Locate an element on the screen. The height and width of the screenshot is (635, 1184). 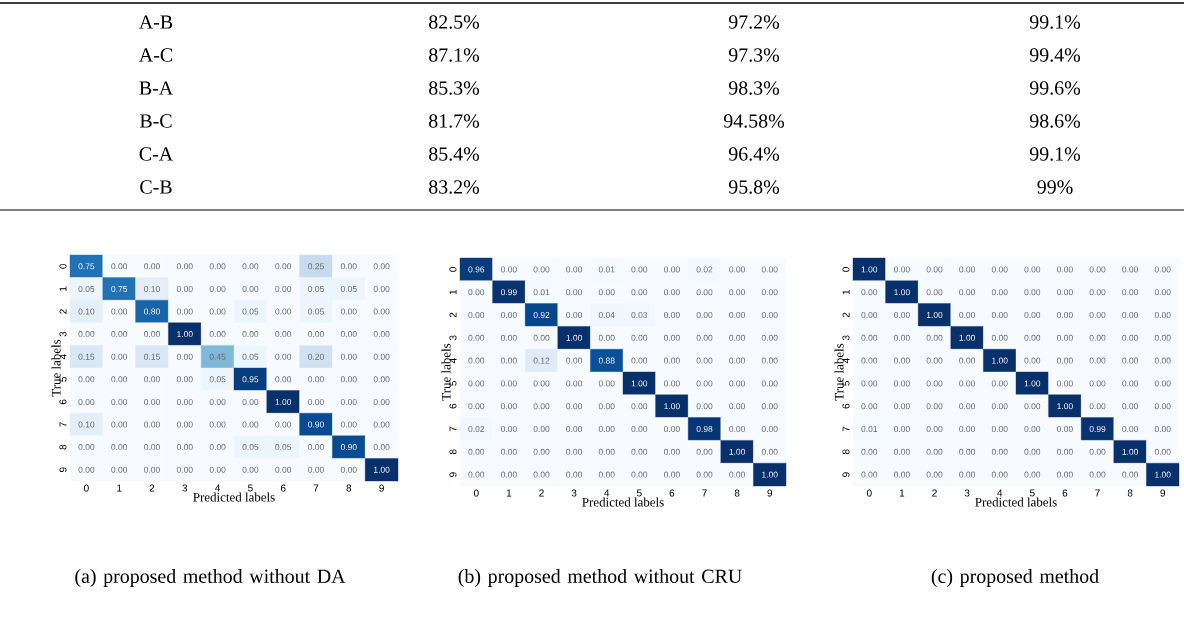
text: 98.3% is located at coordinates (754, 88).